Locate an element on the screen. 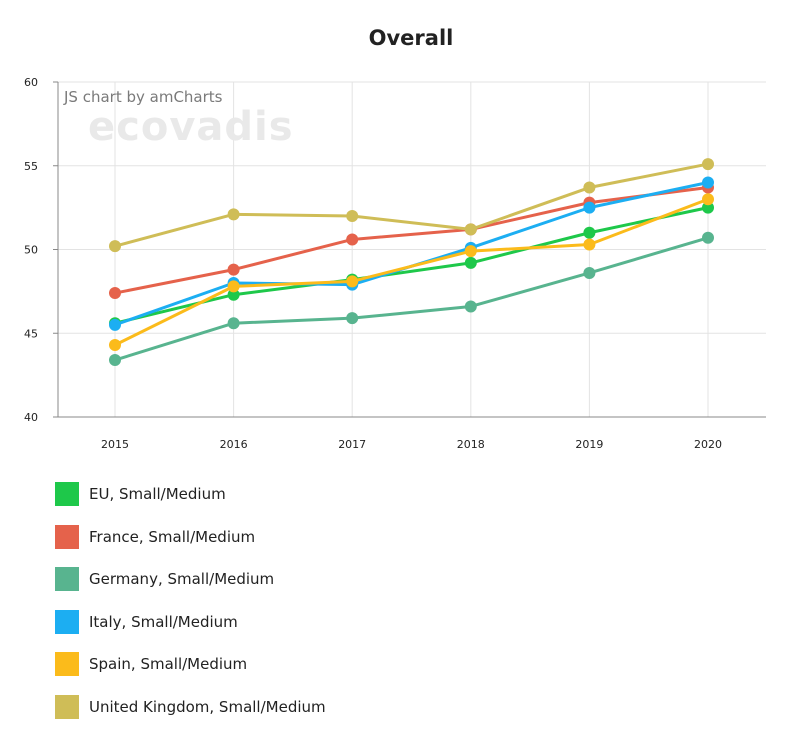 The width and height of the screenshot is (796, 750). legend-label: France, Small/Medium is located at coordinates (172, 536).